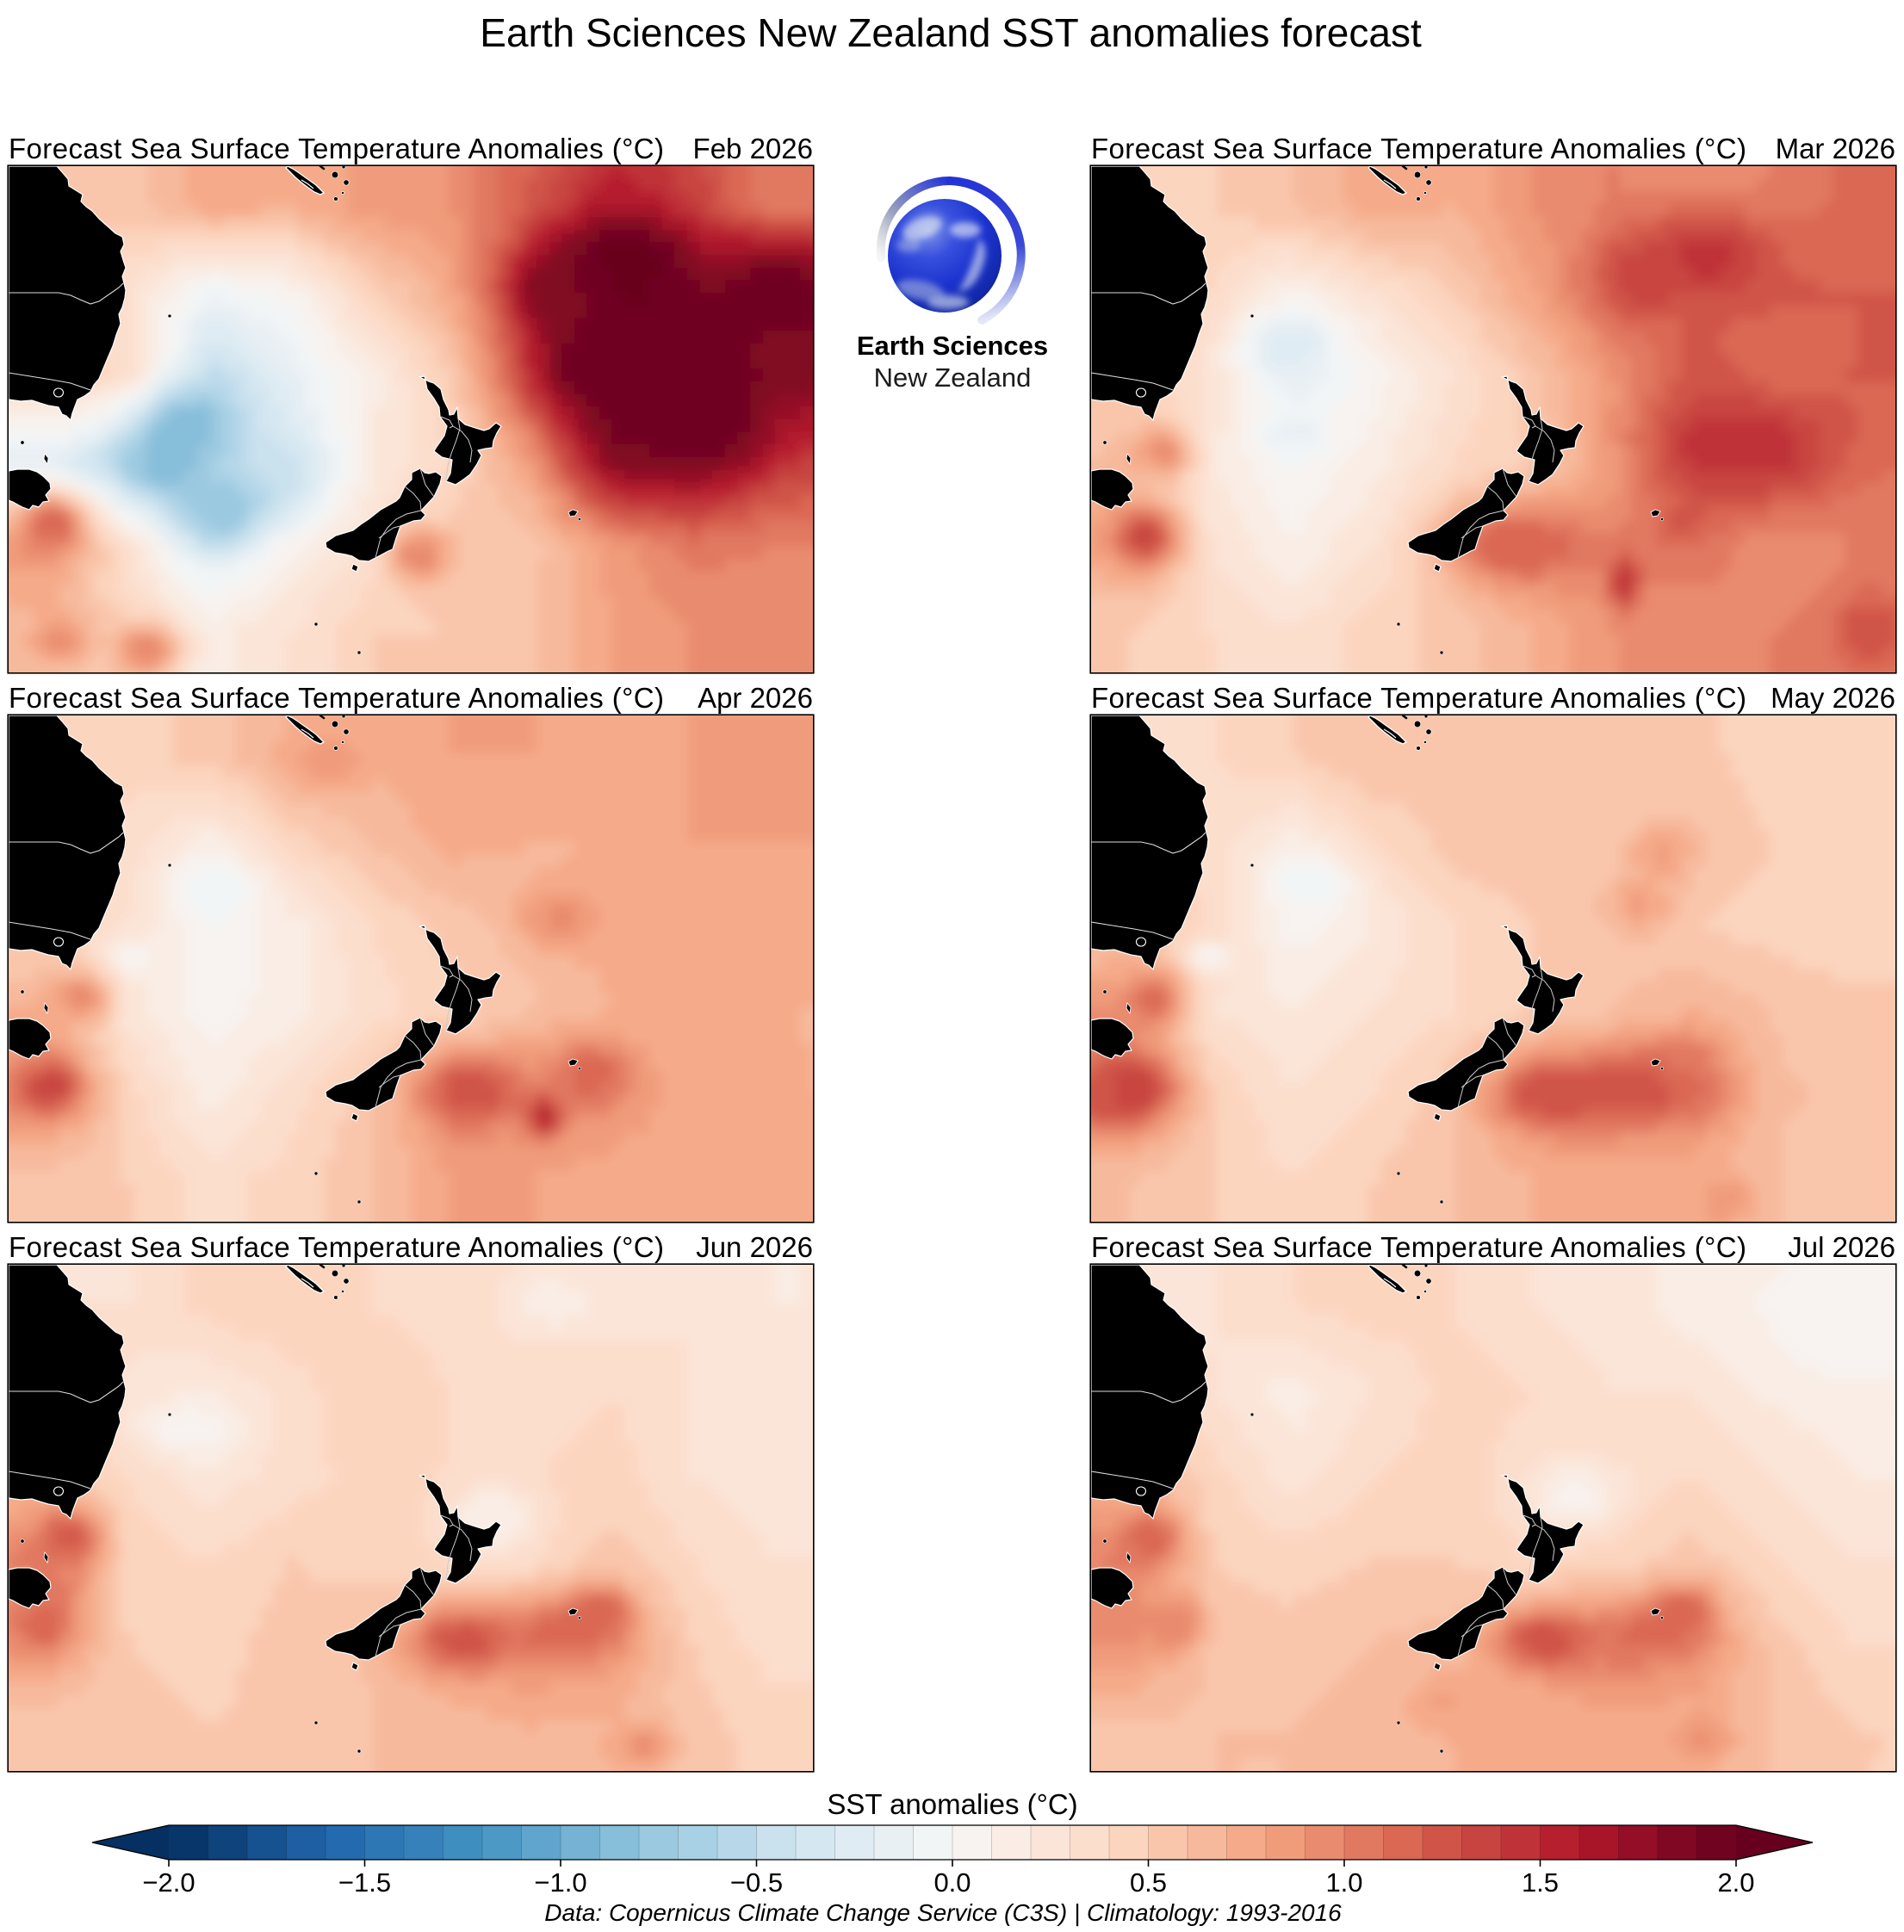 This screenshot has height=1932, width=1904. Describe the element at coordinates (1836, 148) in the screenshot. I see `svg-text: Mar 2026` at that location.